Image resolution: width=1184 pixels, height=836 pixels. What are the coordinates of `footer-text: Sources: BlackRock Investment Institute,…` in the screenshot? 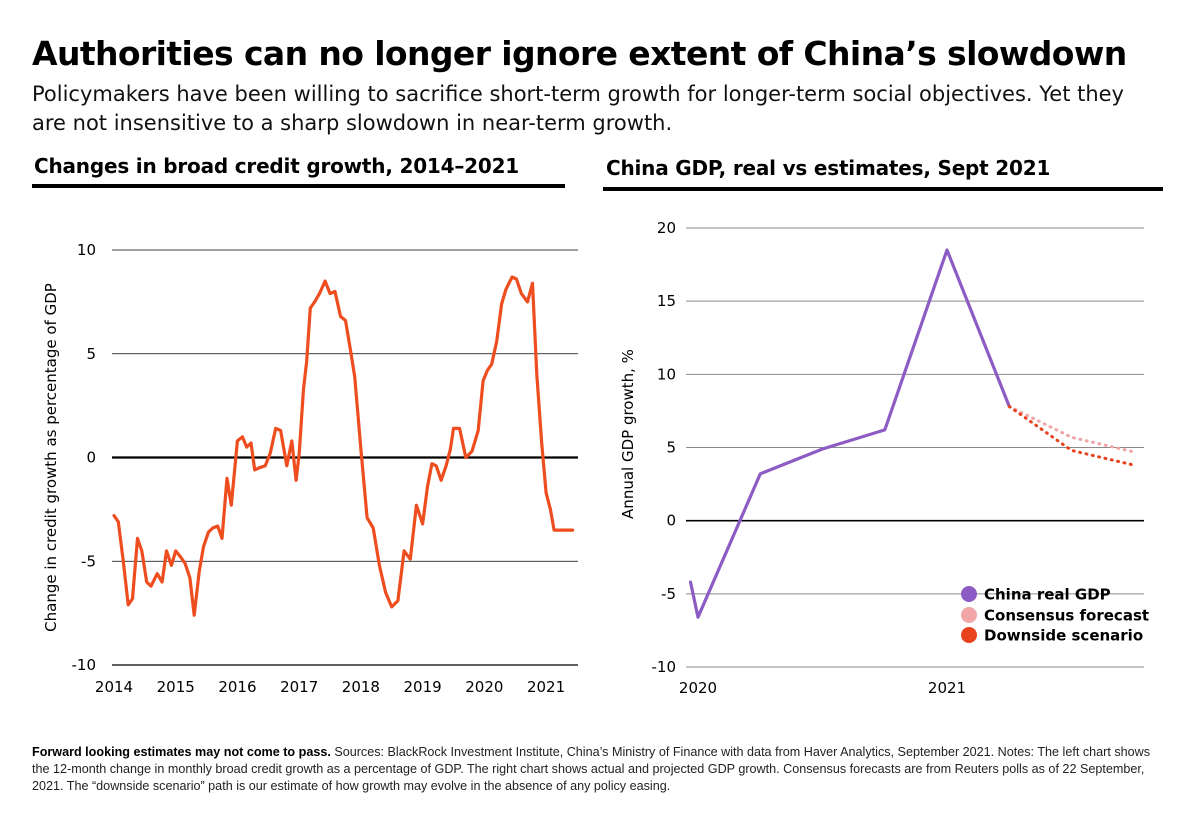 It's located at (591, 769).